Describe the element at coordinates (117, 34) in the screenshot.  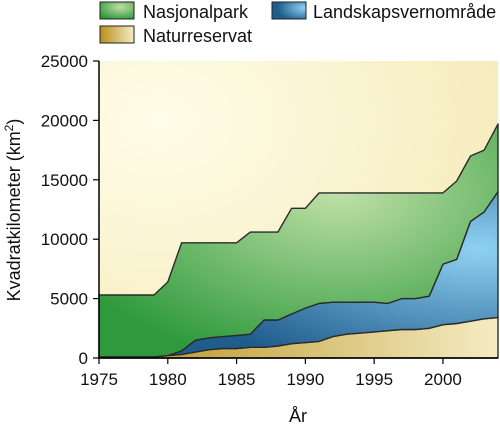
I see `legend-swatch-naturreservat` at that location.